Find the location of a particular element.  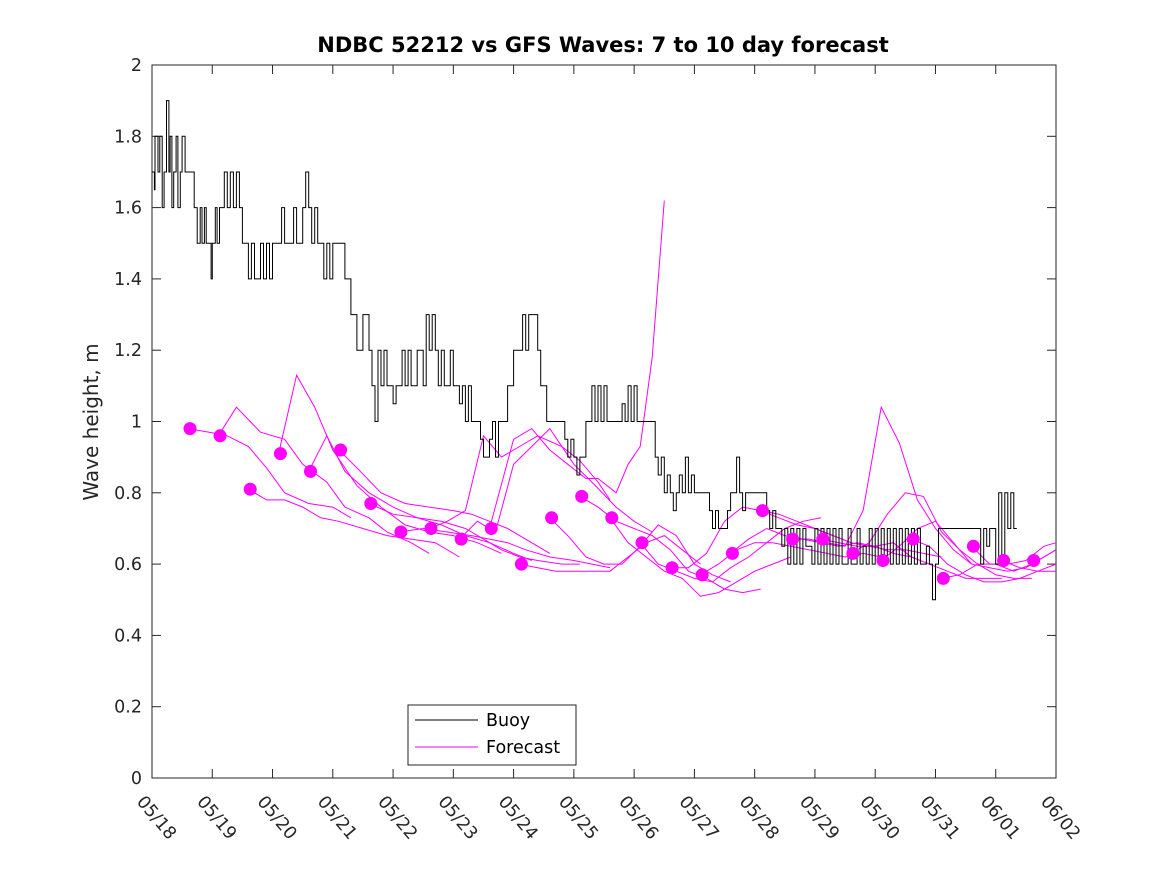

y-tick-label: 1.4 is located at coordinates (128, 280).